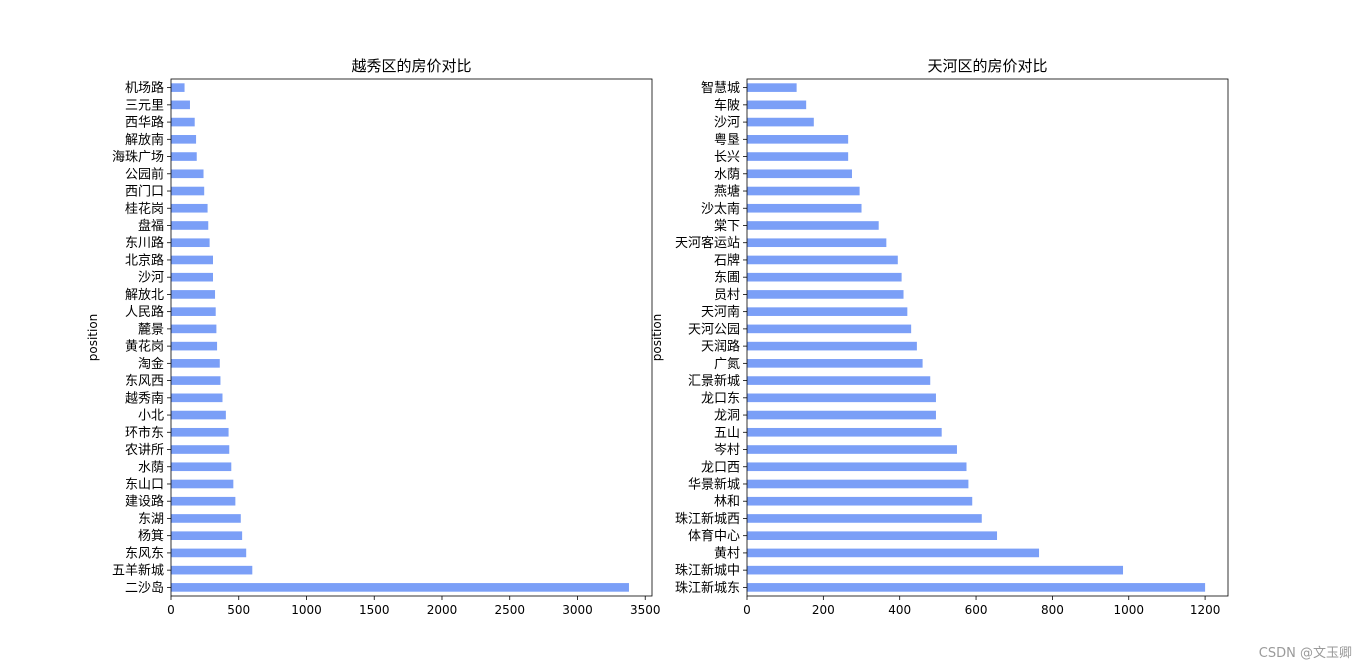 The width and height of the screenshot is (1366, 669). Describe the element at coordinates (720, 209) in the screenshot. I see `category-label: 沙太南` at that location.